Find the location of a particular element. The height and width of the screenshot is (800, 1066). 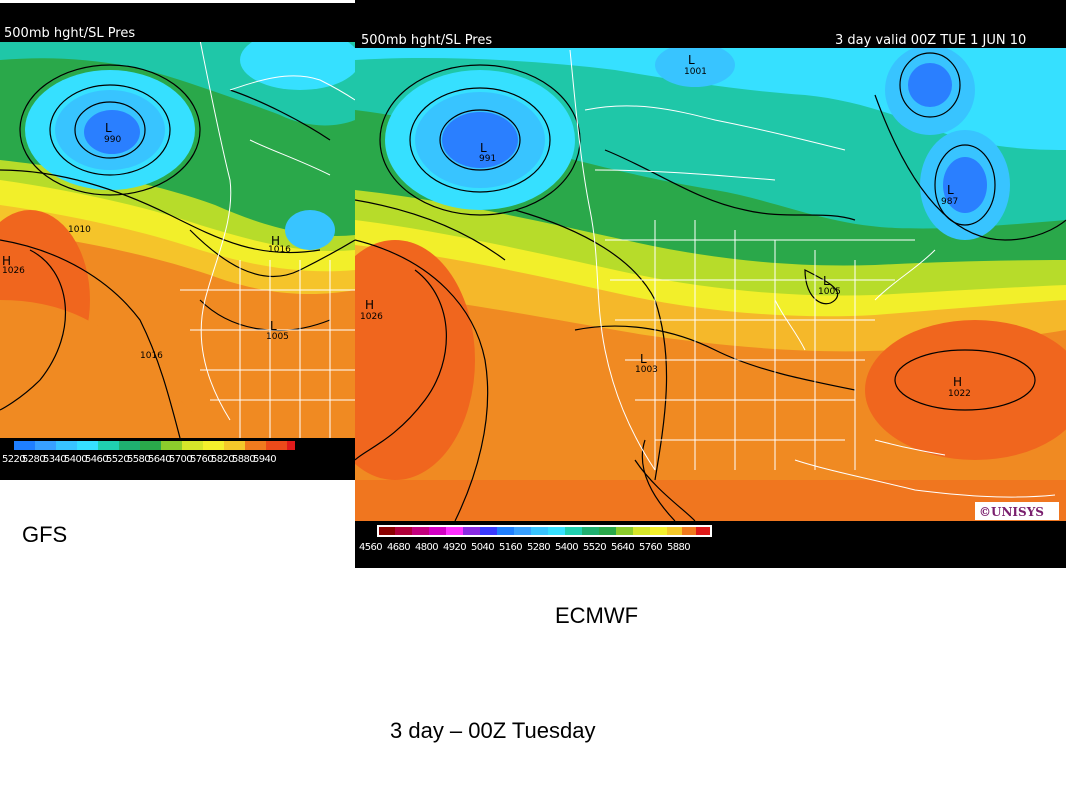

ecmwf-header-title: 500mb hght/SL Pres is located at coordinates (426, 40).